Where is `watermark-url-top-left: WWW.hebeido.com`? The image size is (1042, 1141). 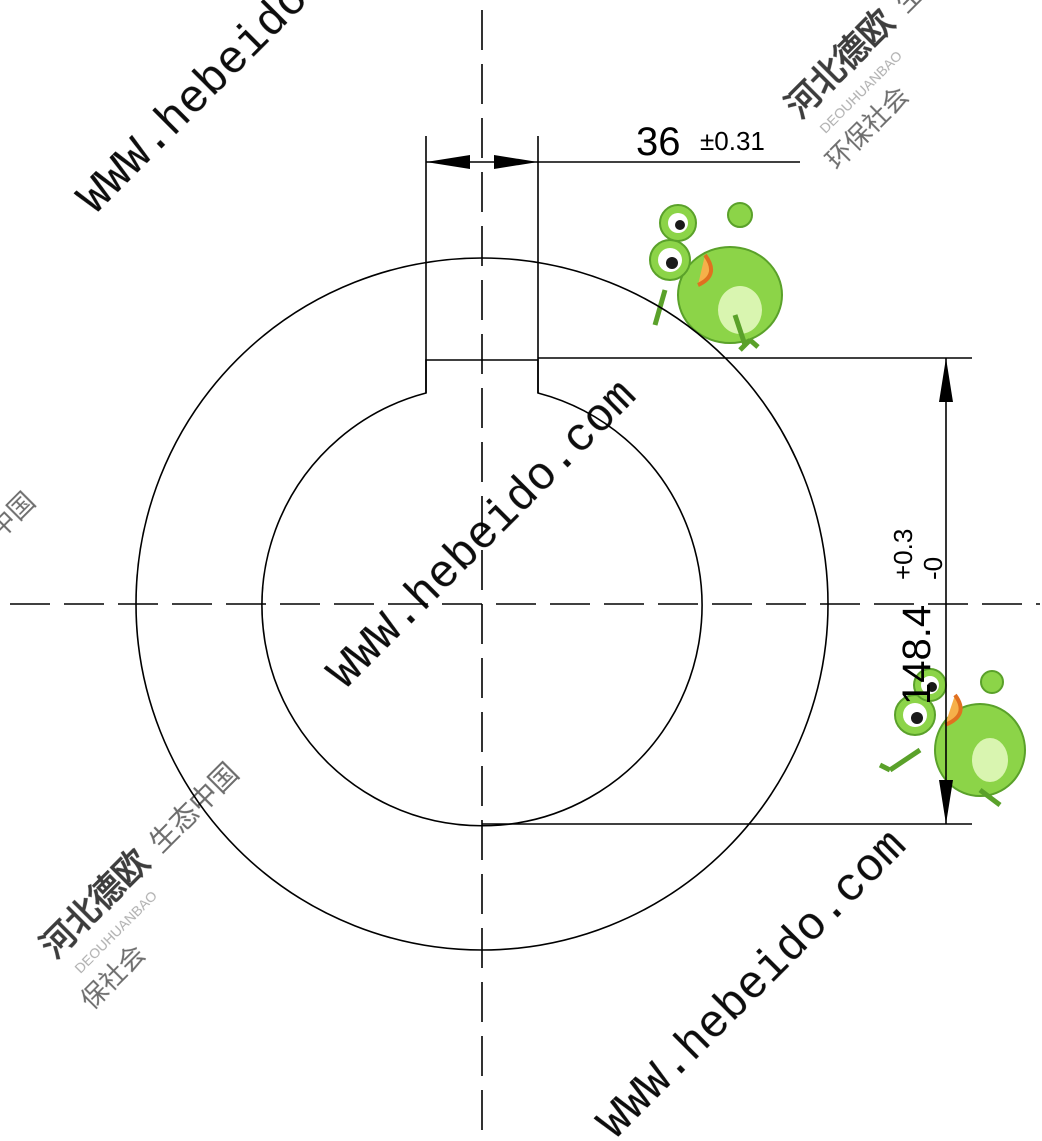 watermark-url-top-left: WWW.hebeido.com is located at coordinates (233, 112).